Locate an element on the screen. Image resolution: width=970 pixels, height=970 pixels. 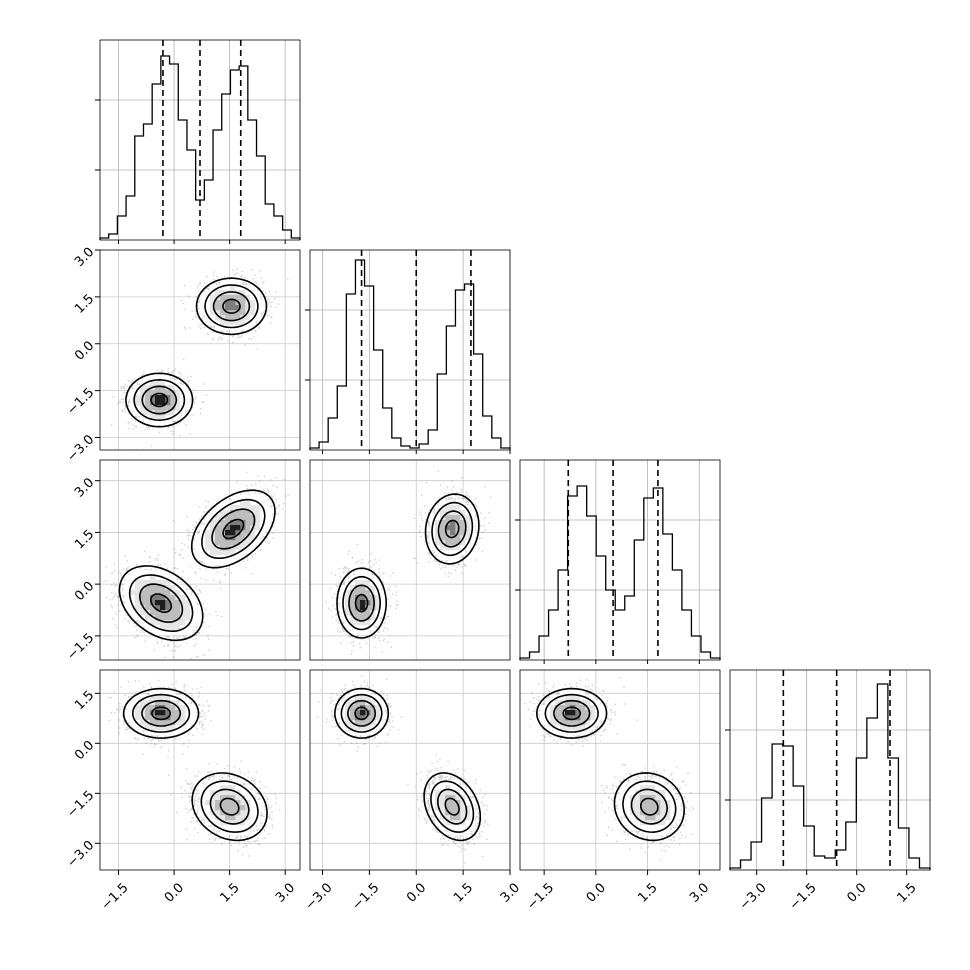
x-axis-0: −1.5 0.0 1.5 3.0 is located at coordinates (198, 891).